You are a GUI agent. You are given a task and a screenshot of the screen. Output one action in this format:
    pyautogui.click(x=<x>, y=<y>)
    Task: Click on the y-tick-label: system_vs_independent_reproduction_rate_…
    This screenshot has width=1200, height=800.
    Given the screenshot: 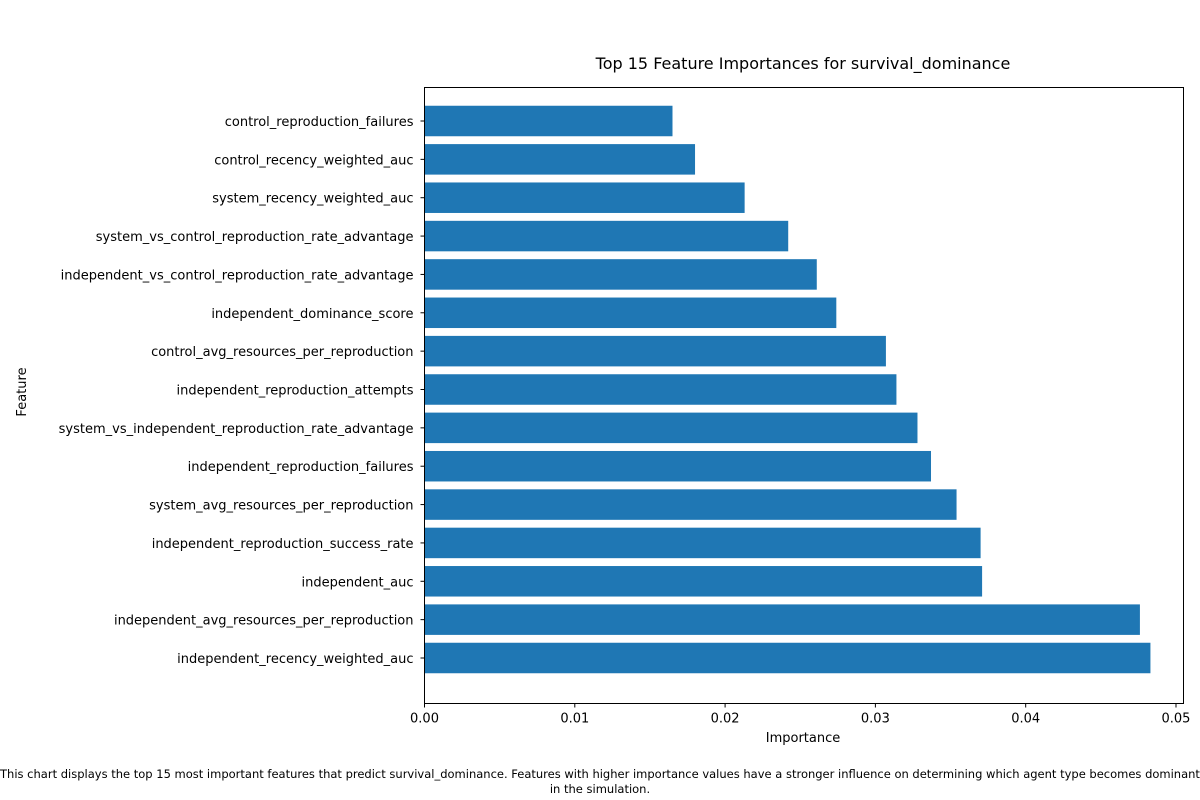 What is the action you would take?
    pyautogui.click(x=236, y=429)
    